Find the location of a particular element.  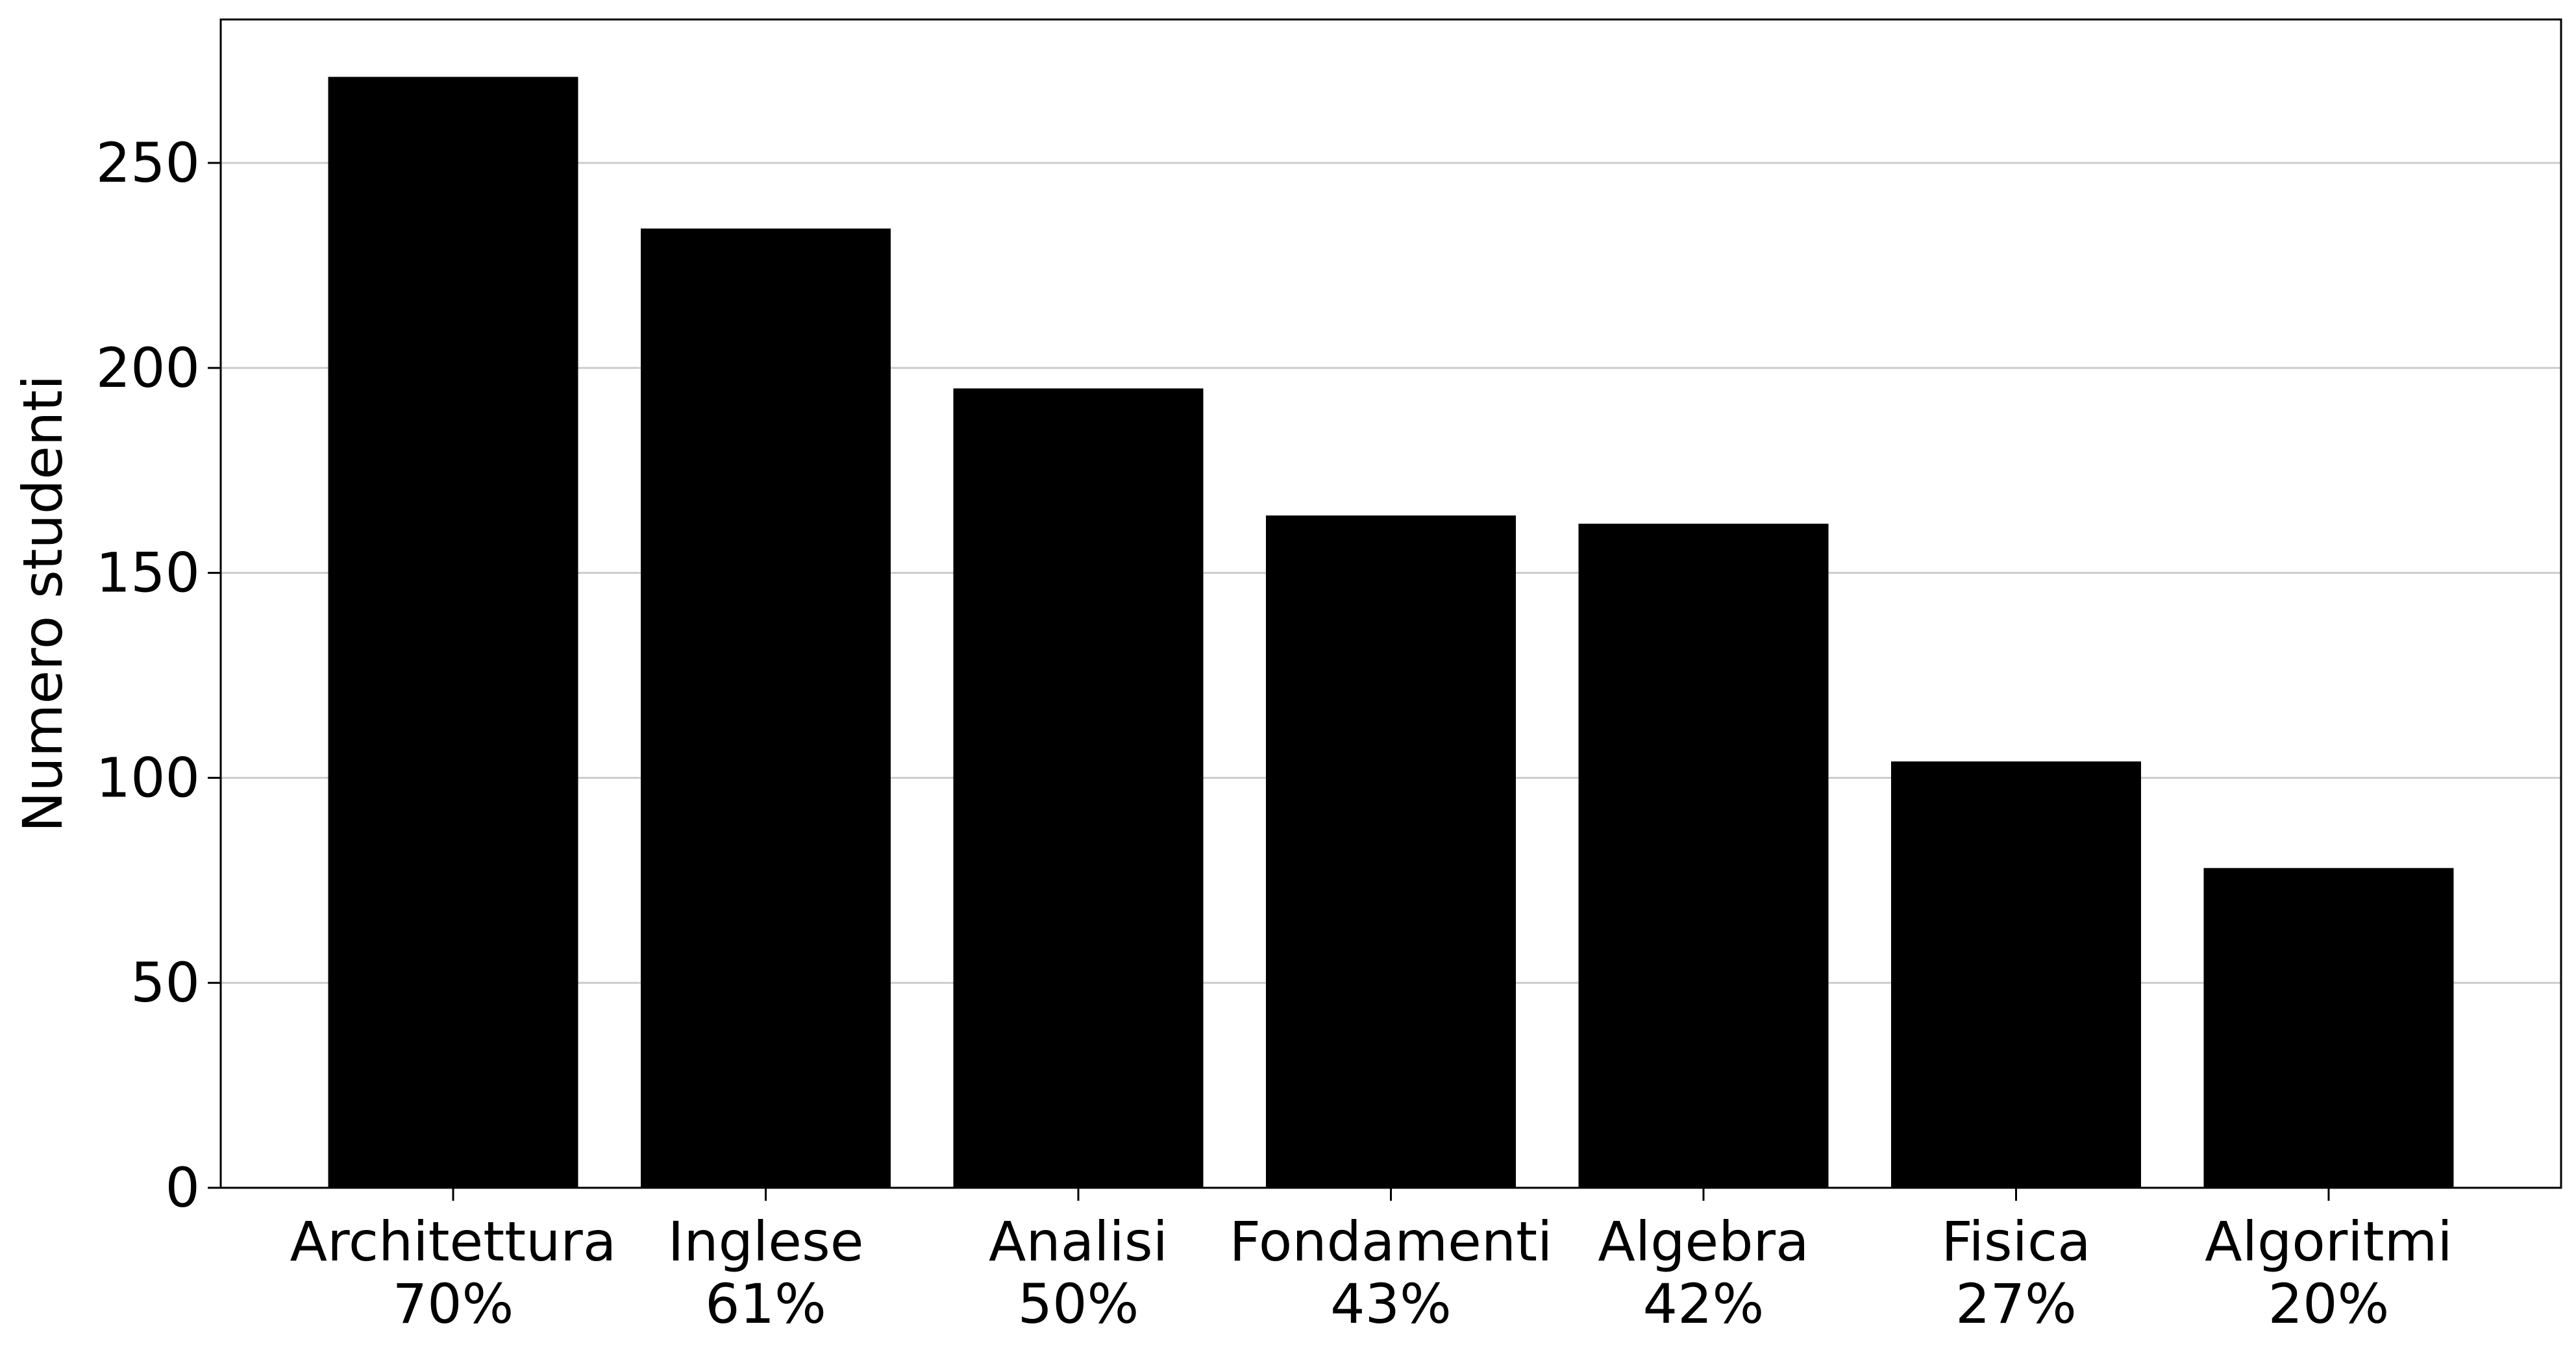

x-tick-percent-architettura: 70% is located at coordinates (453, 1304).